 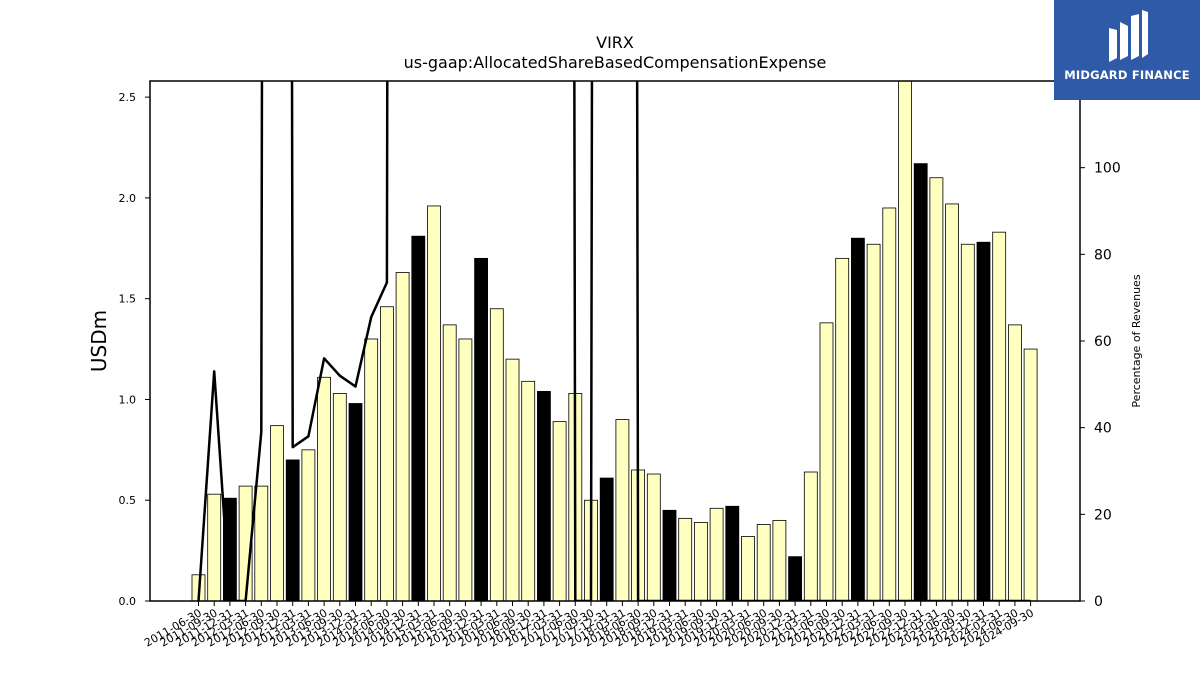 What do you see at coordinates (128, 299) in the screenshot?
I see `y-tick-label: 1.5` at bounding box center [128, 299].